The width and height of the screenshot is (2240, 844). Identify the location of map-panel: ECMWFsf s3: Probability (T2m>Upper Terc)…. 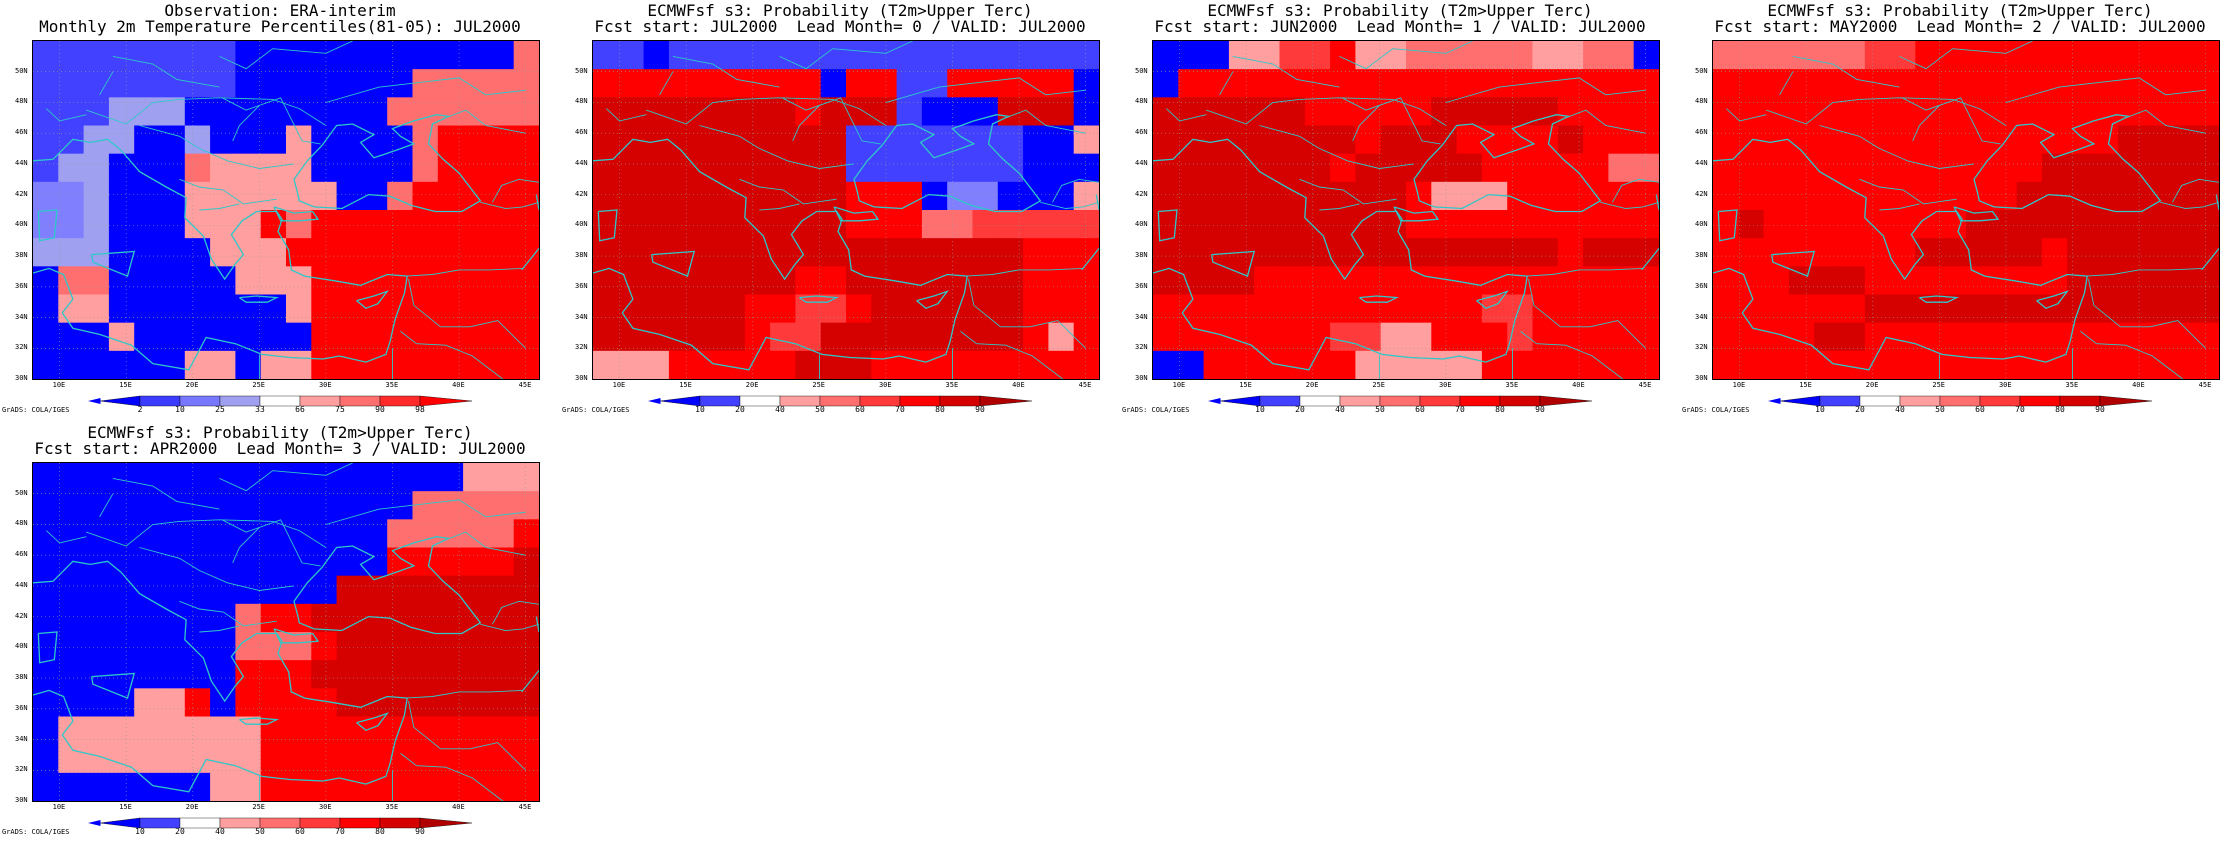
(1400, 211).